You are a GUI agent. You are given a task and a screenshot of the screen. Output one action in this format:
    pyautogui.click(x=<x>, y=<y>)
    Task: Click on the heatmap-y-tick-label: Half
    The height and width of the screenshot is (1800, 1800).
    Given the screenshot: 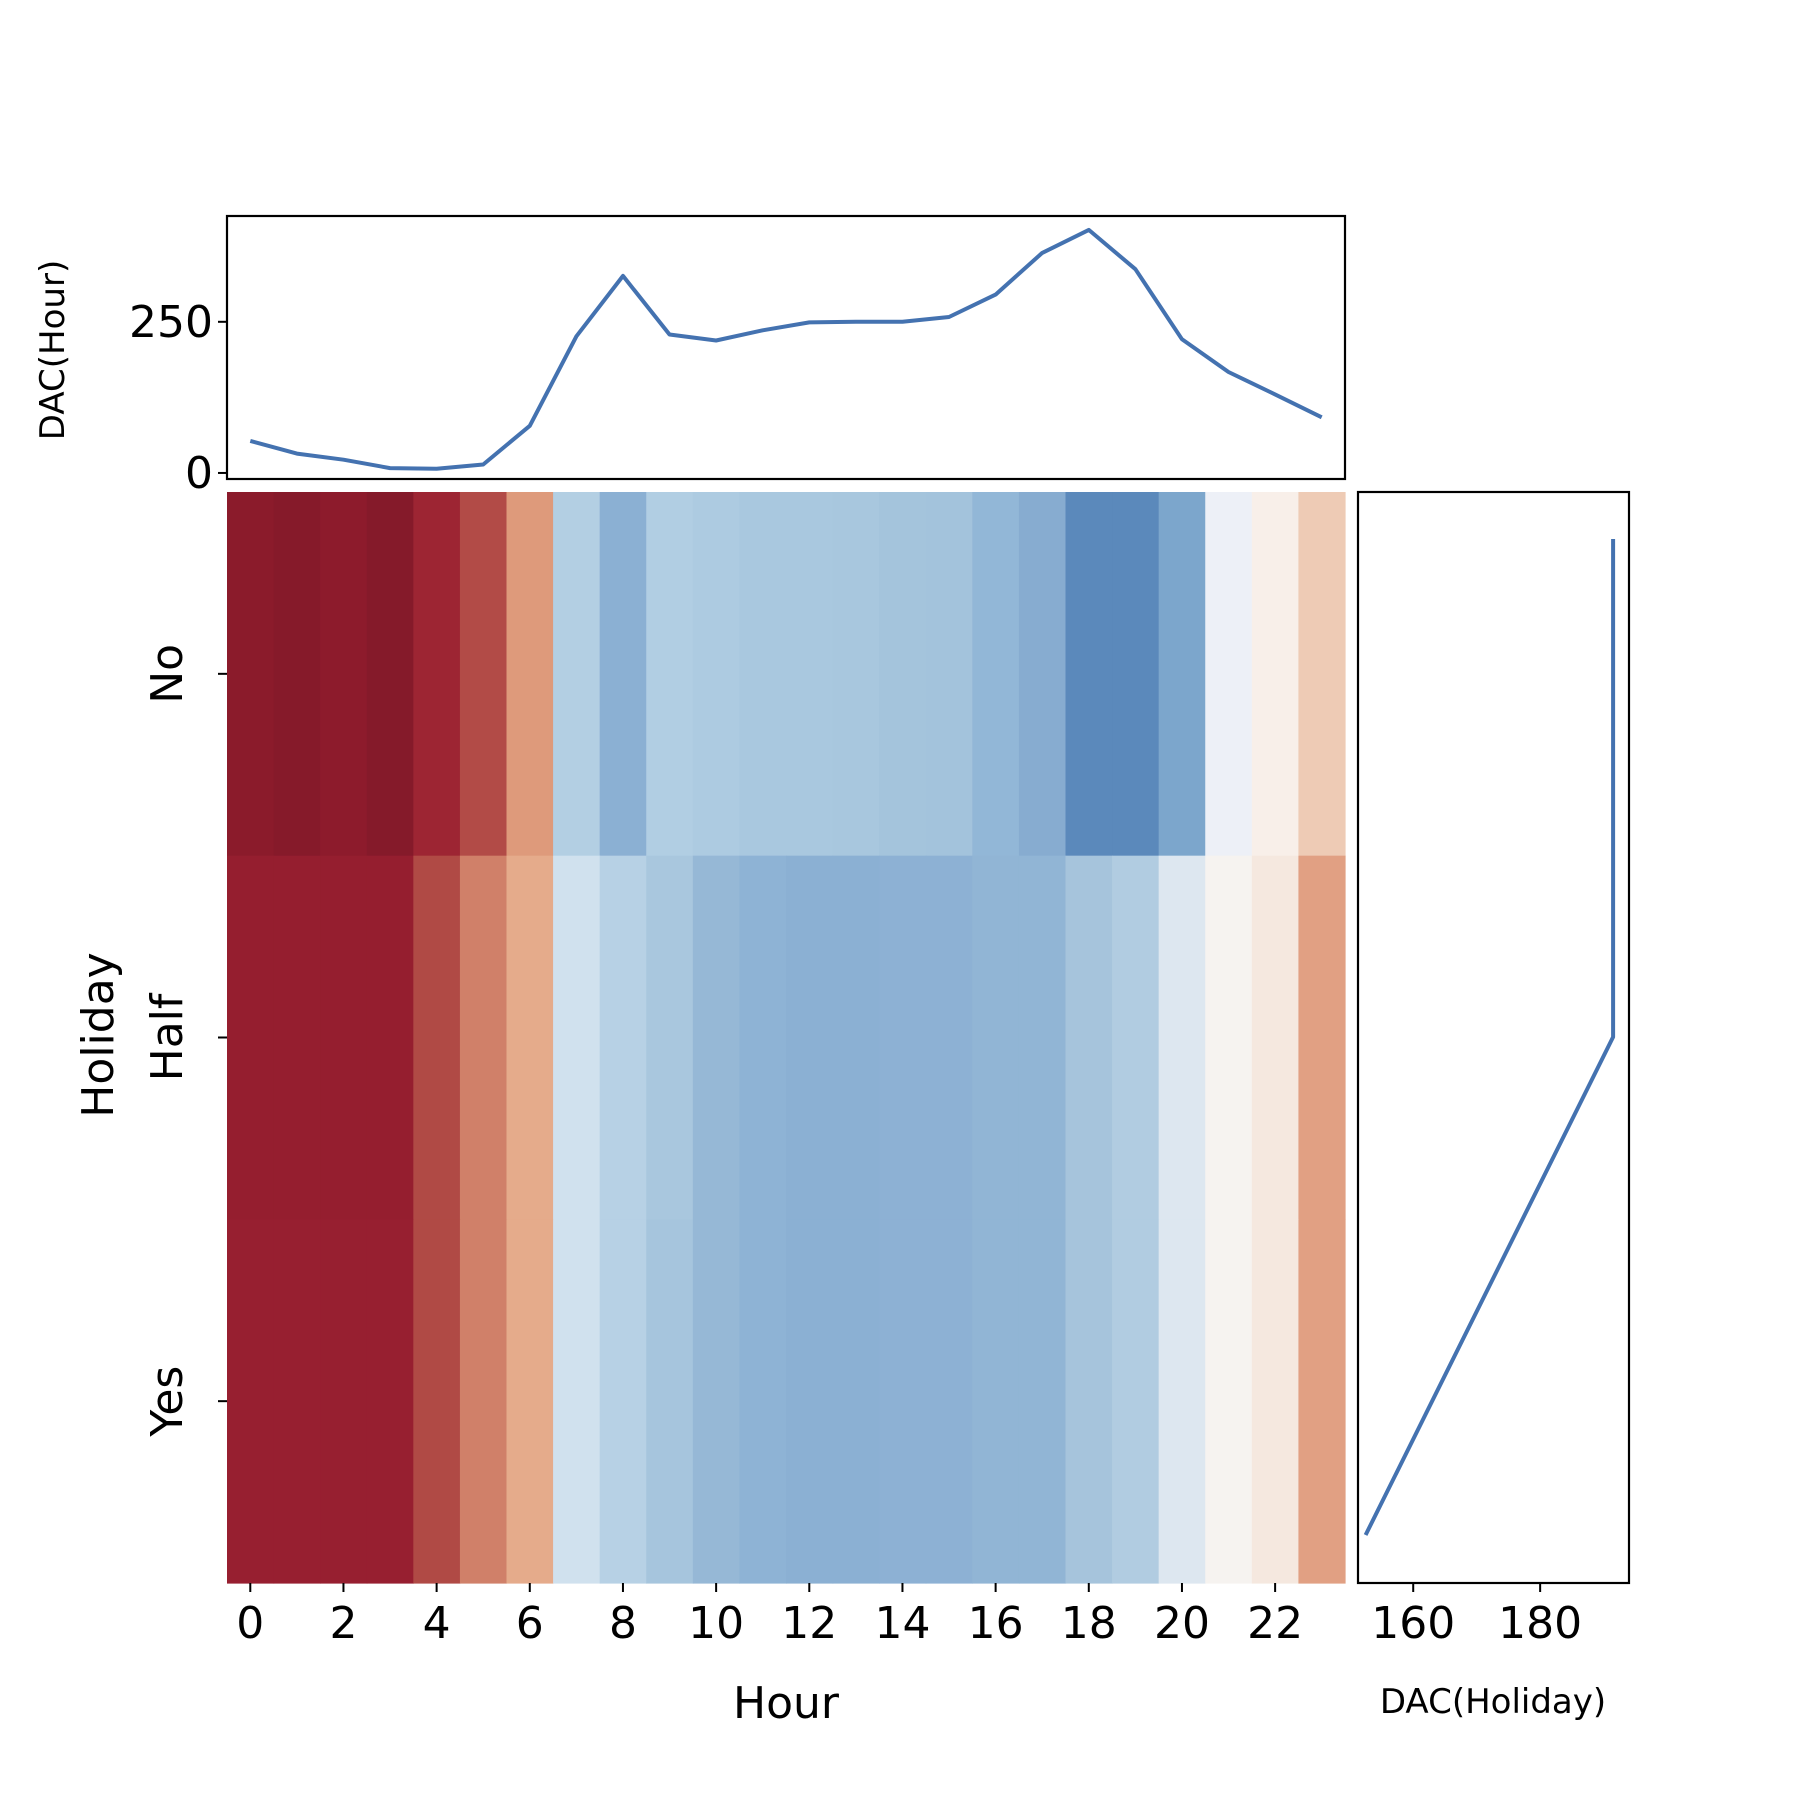 What is the action you would take?
    pyautogui.click(x=167, y=1036)
    